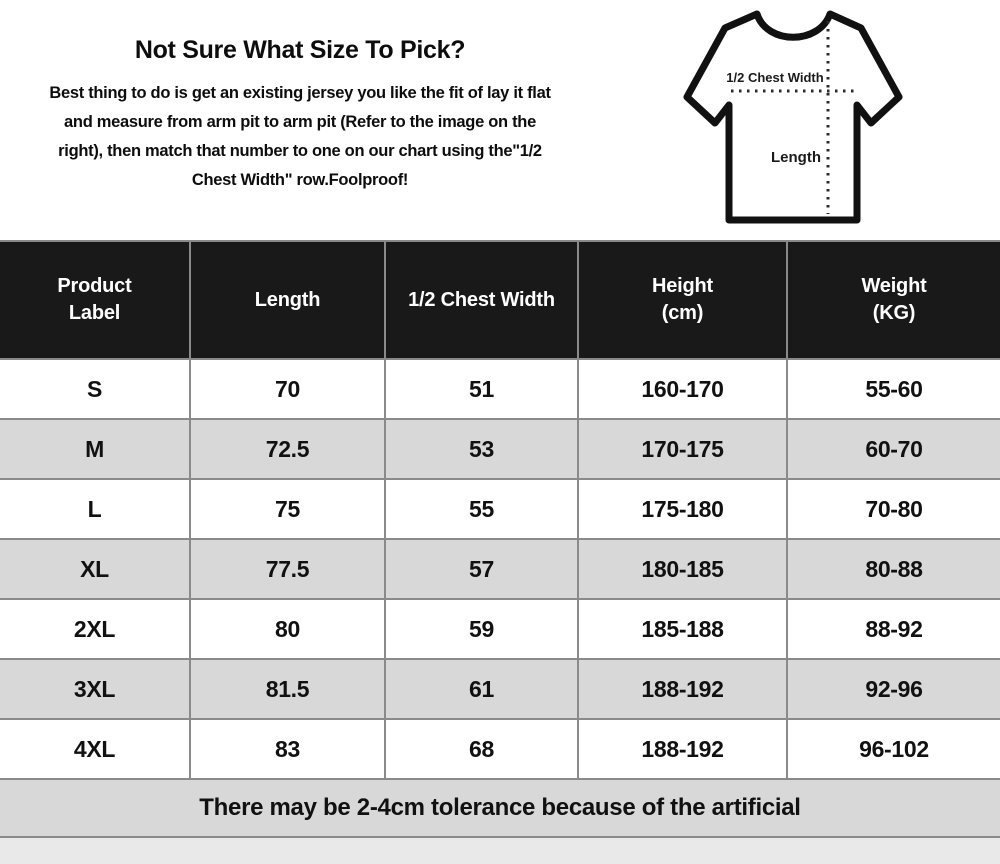 The height and width of the screenshot is (864, 1000). What do you see at coordinates (95, 389) in the screenshot?
I see `cell-size-label: S` at bounding box center [95, 389].